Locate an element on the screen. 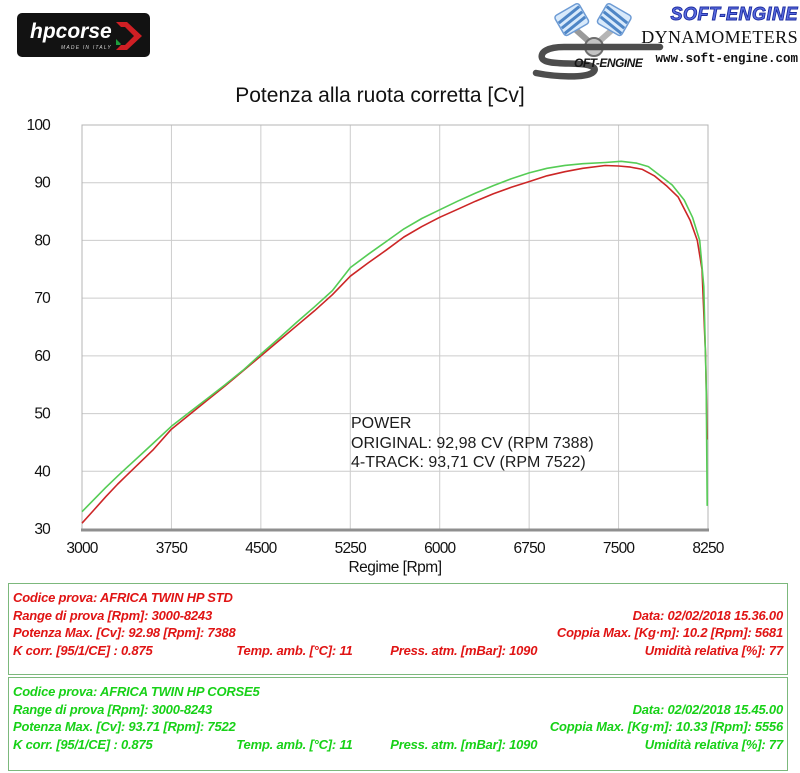  softengine-brand: SOFT-ENGINE is located at coordinates (734, 14).